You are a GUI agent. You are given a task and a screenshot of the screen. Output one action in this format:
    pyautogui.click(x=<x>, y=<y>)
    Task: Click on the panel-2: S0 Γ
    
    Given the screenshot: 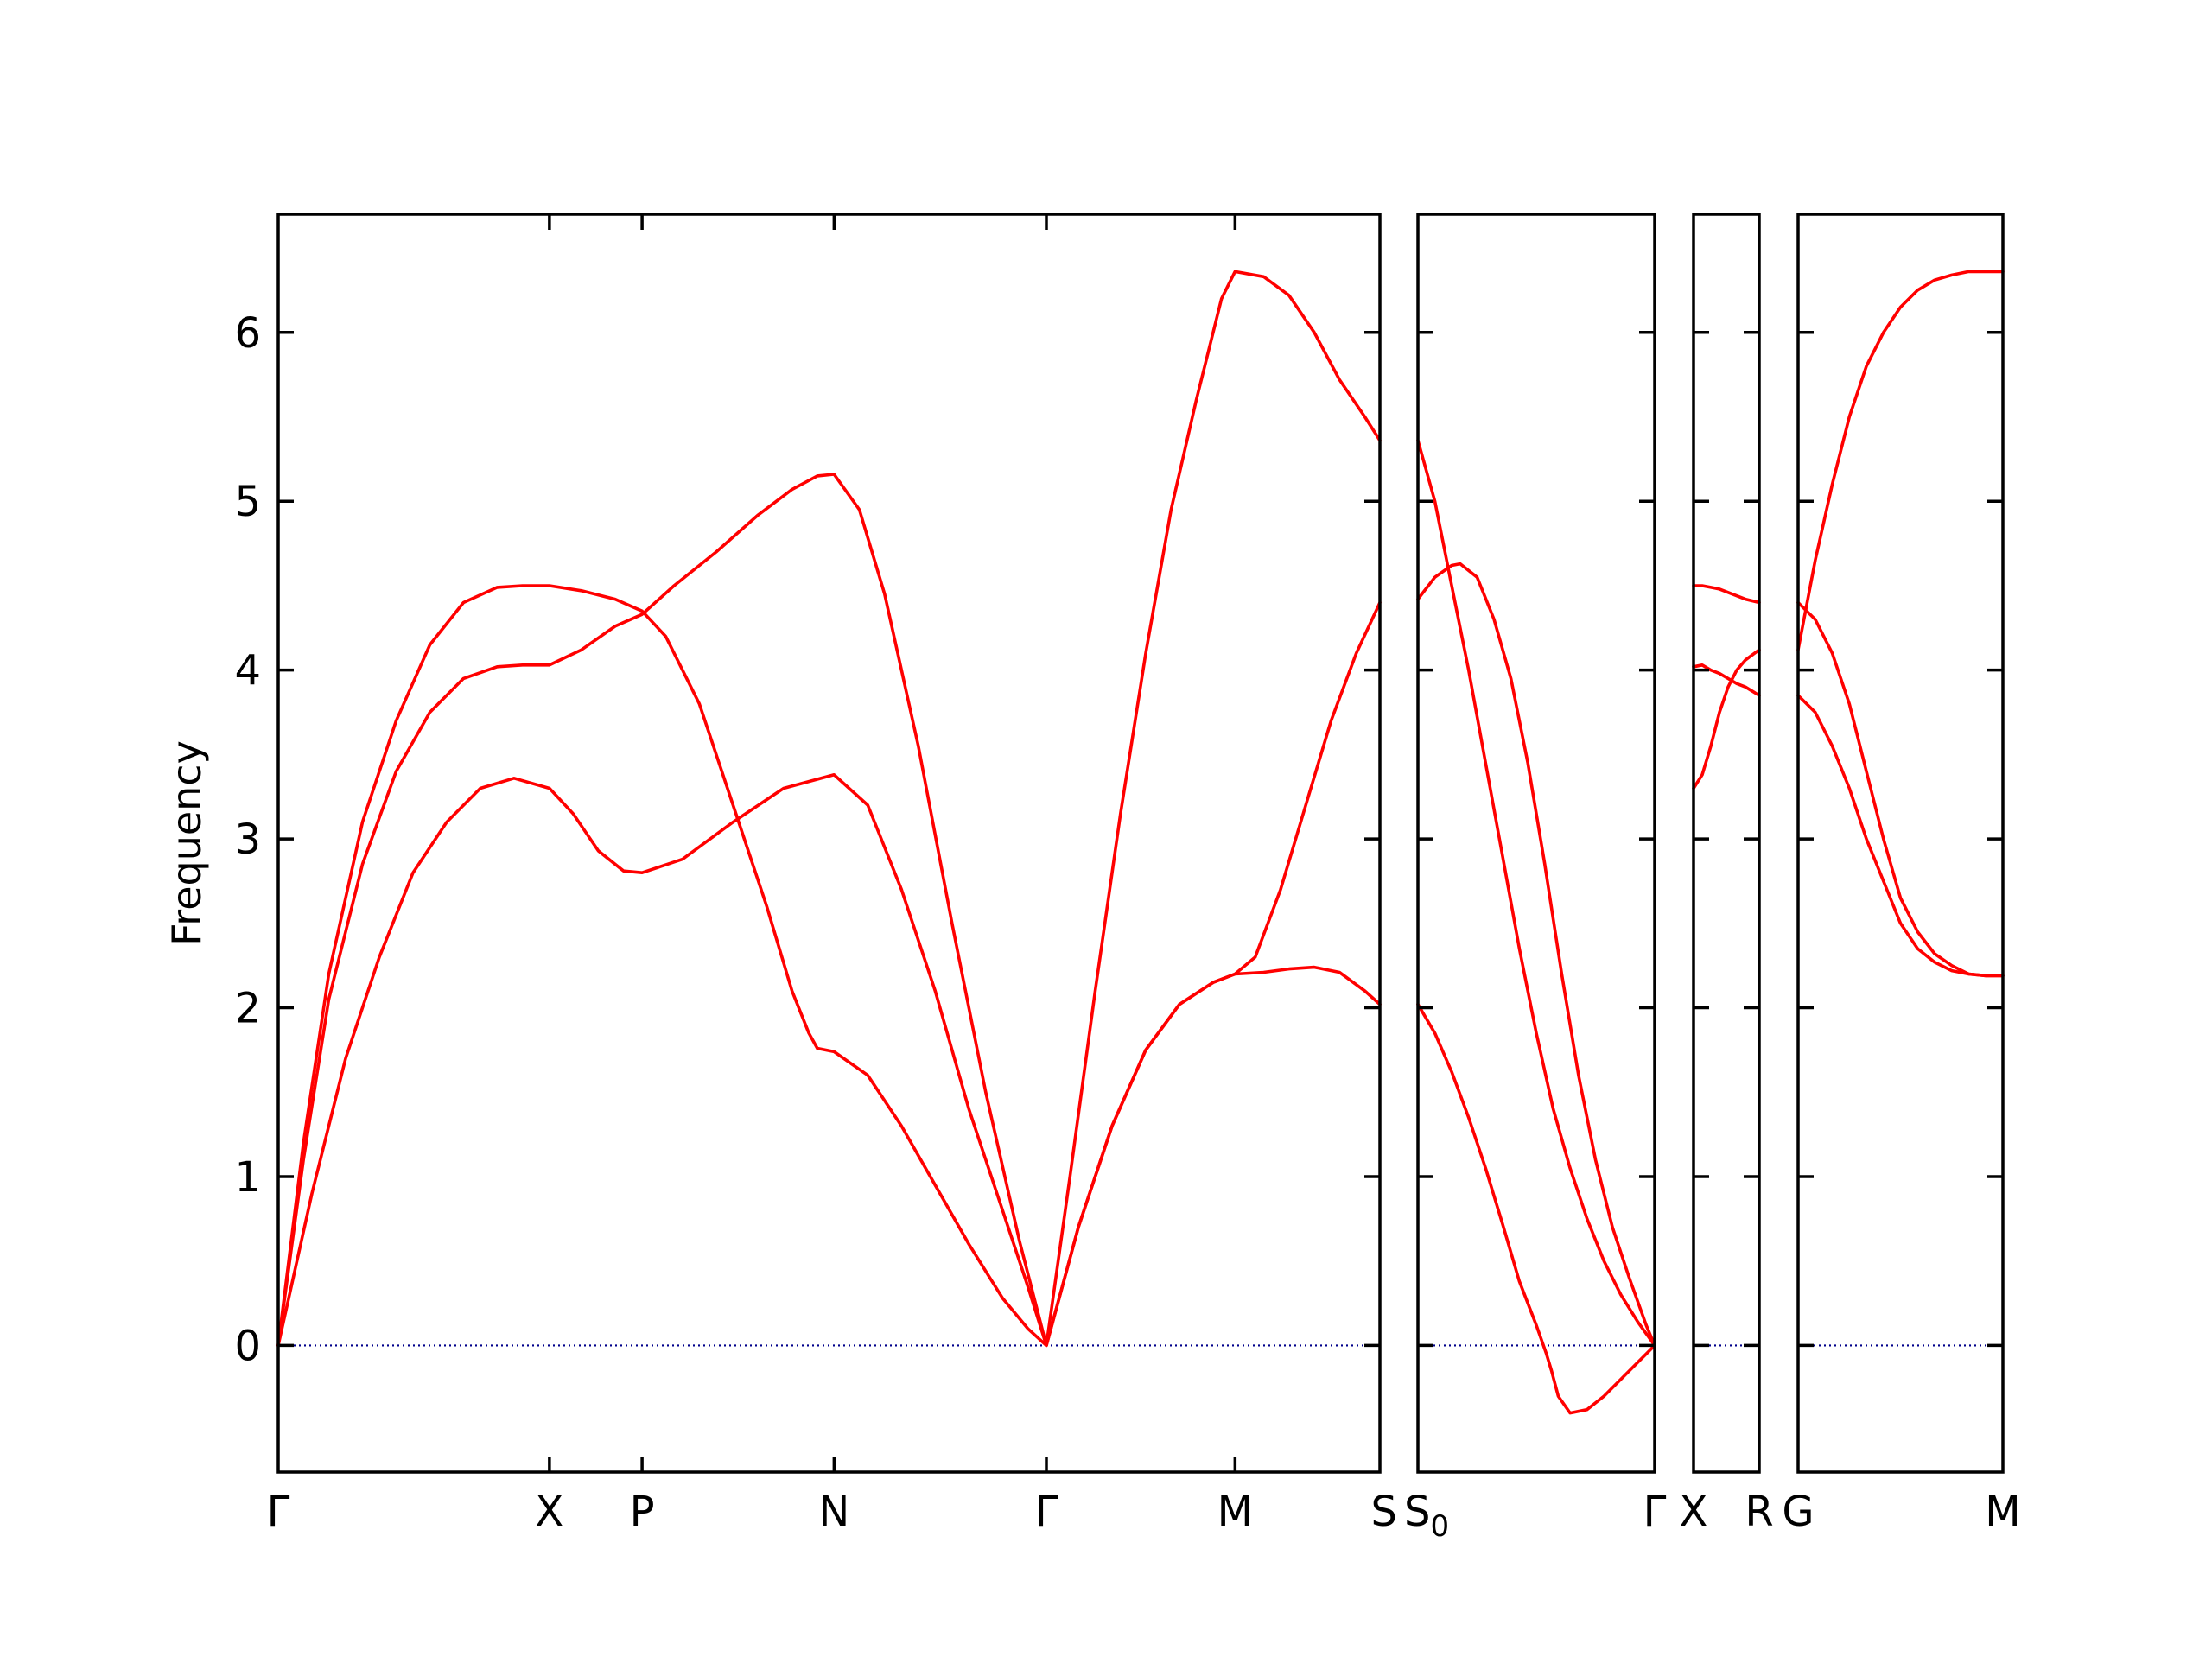 What is the action you would take?
    pyautogui.click(x=1535, y=879)
    